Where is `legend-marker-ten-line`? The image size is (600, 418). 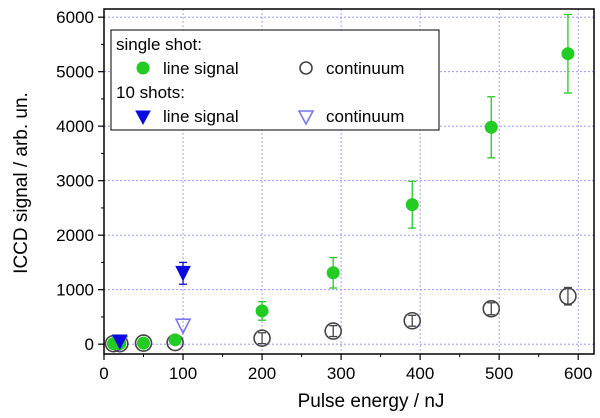 legend-marker-ten-line is located at coordinates (143, 118).